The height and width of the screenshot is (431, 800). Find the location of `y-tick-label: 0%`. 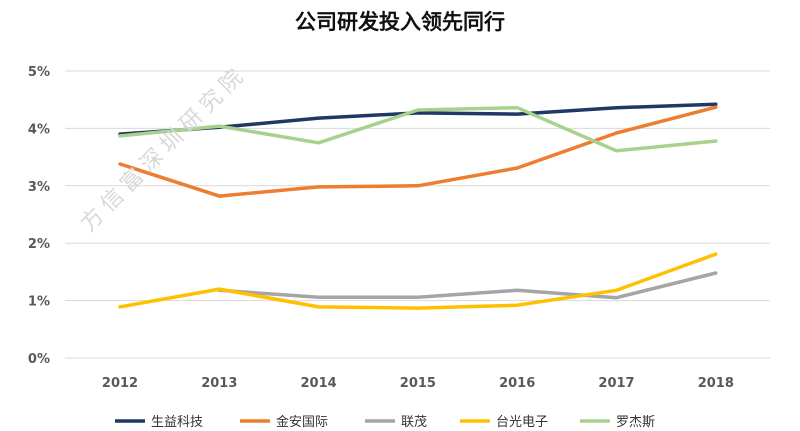

y-tick-label: 0% is located at coordinates (39, 359).